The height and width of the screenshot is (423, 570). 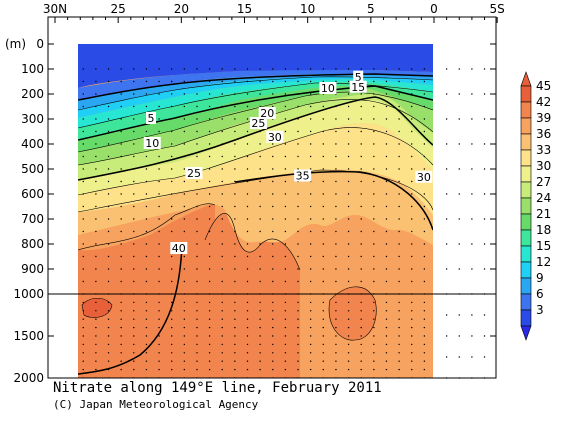 What do you see at coordinates (118, 9) in the screenshot?
I see `x-tick-label: 25` at bounding box center [118, 9].